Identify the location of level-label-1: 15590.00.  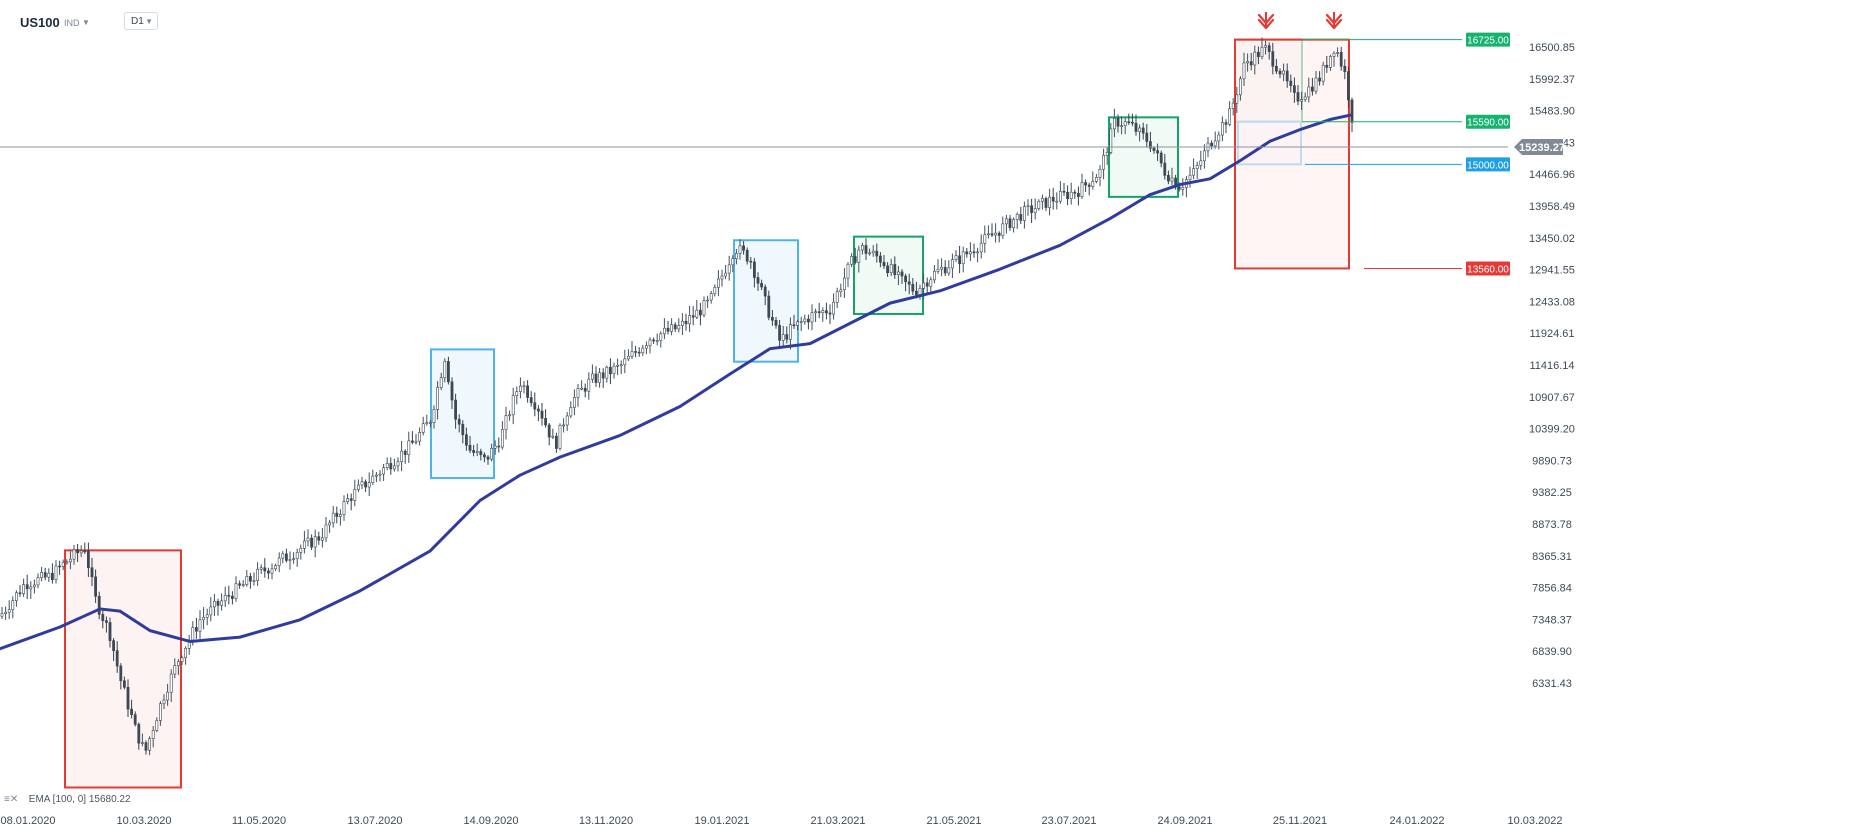
(1488, 123).